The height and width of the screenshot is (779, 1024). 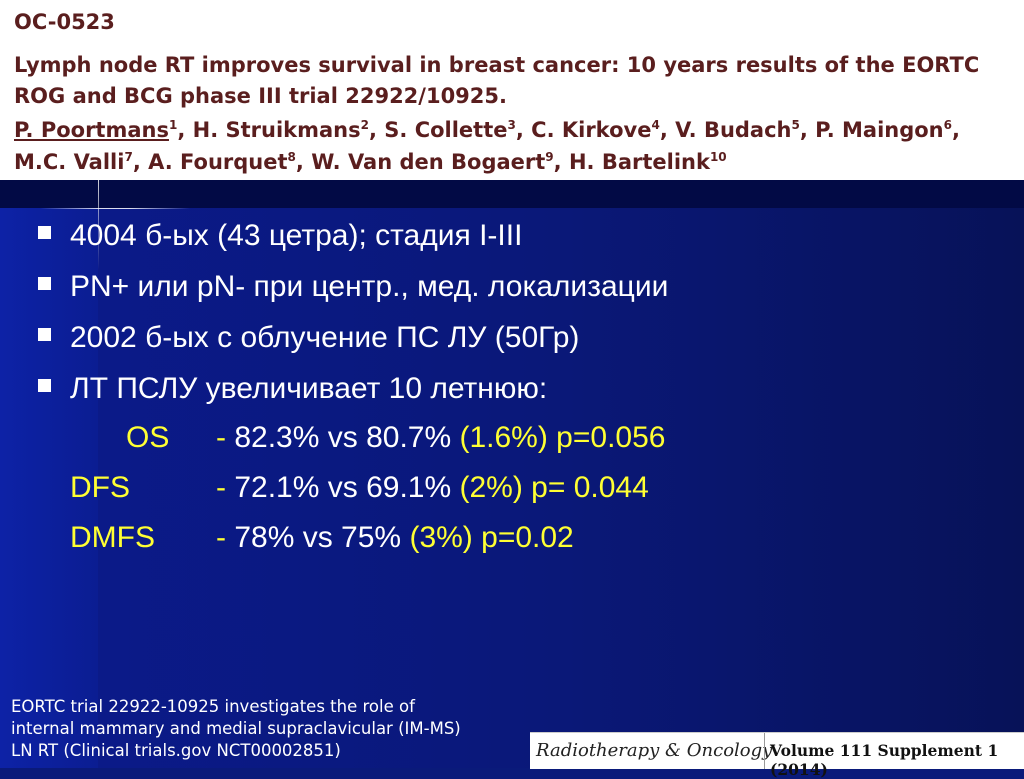 What do you see at coordinates (654, 750) in the screenshot?
I see `journal-name: Radiotherapy & Oncology` at bounding box center [654, 750].